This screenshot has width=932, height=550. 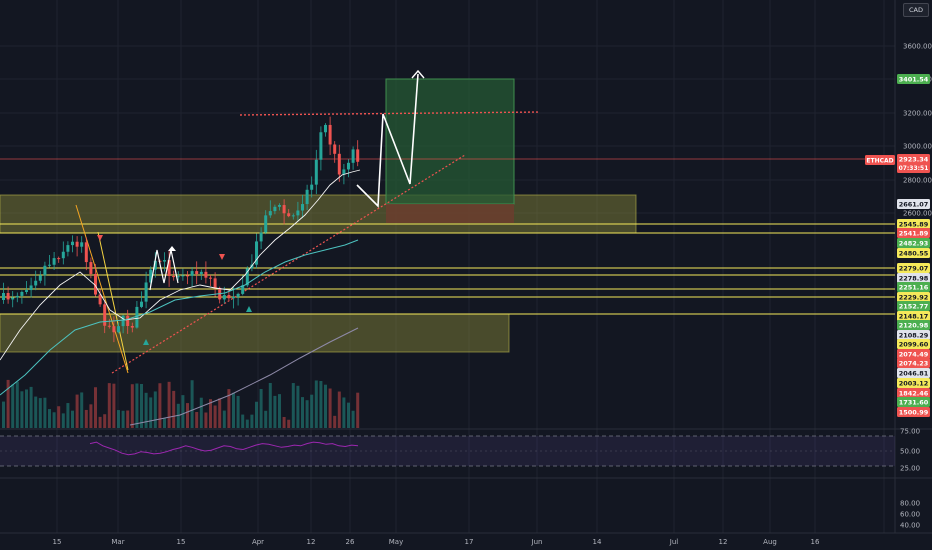 I want to click on price-level-value: 1500.99, so click(x=914, y=413).